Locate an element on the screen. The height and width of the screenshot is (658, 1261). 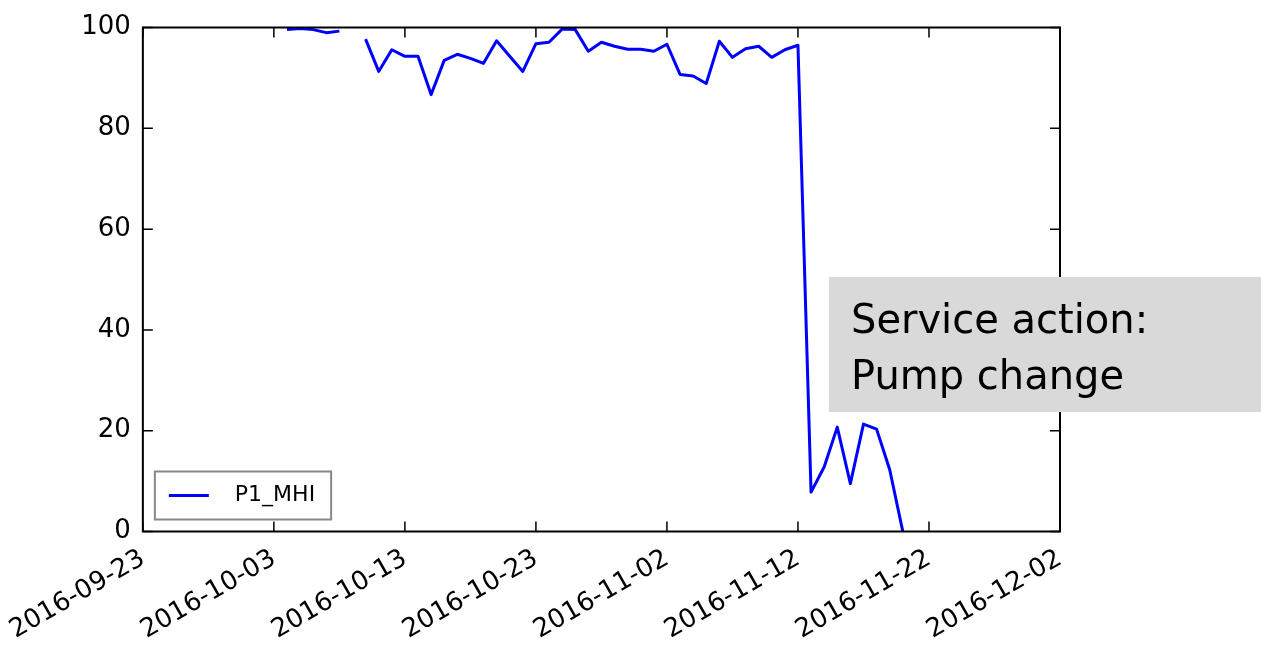
y-tick-label: 40 is located at coordinates (114, 327).